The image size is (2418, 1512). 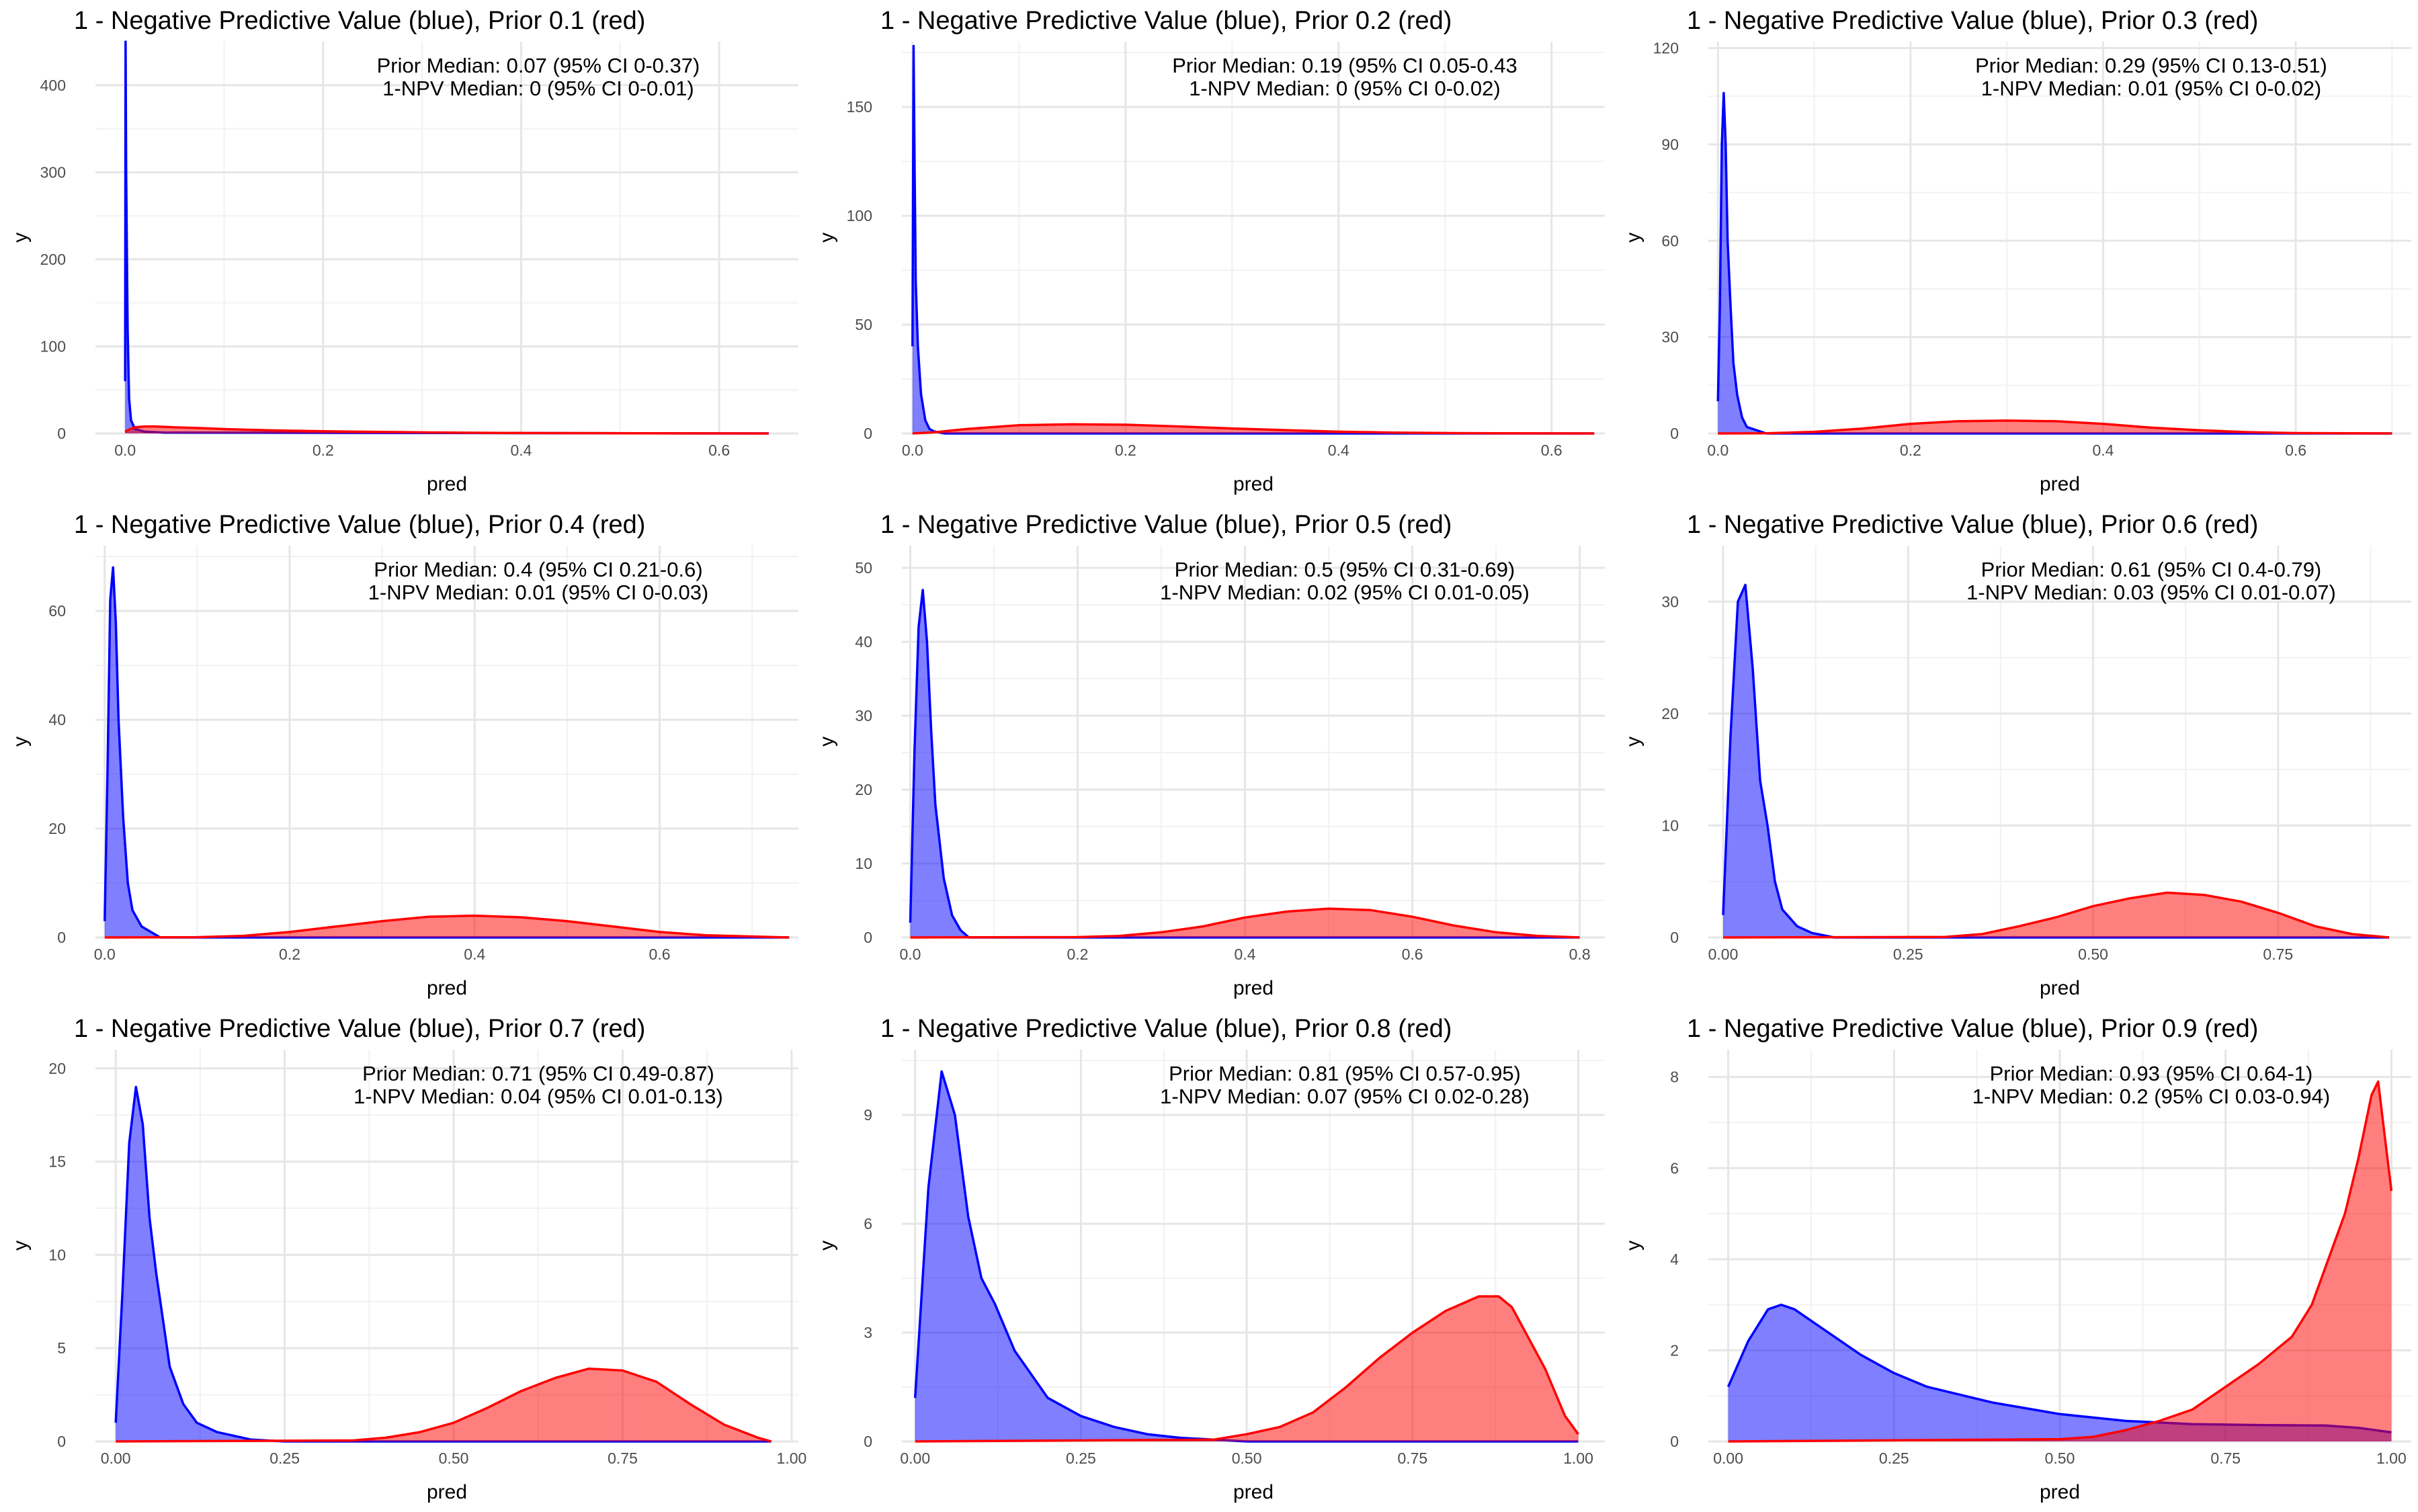 What do you see at coordinates (2151, 569) in the screenshot?
I see `annotation-text: Prior Median: 0.61 (95% CI 0.4-0.79)` at bounding box center [2151, 569].